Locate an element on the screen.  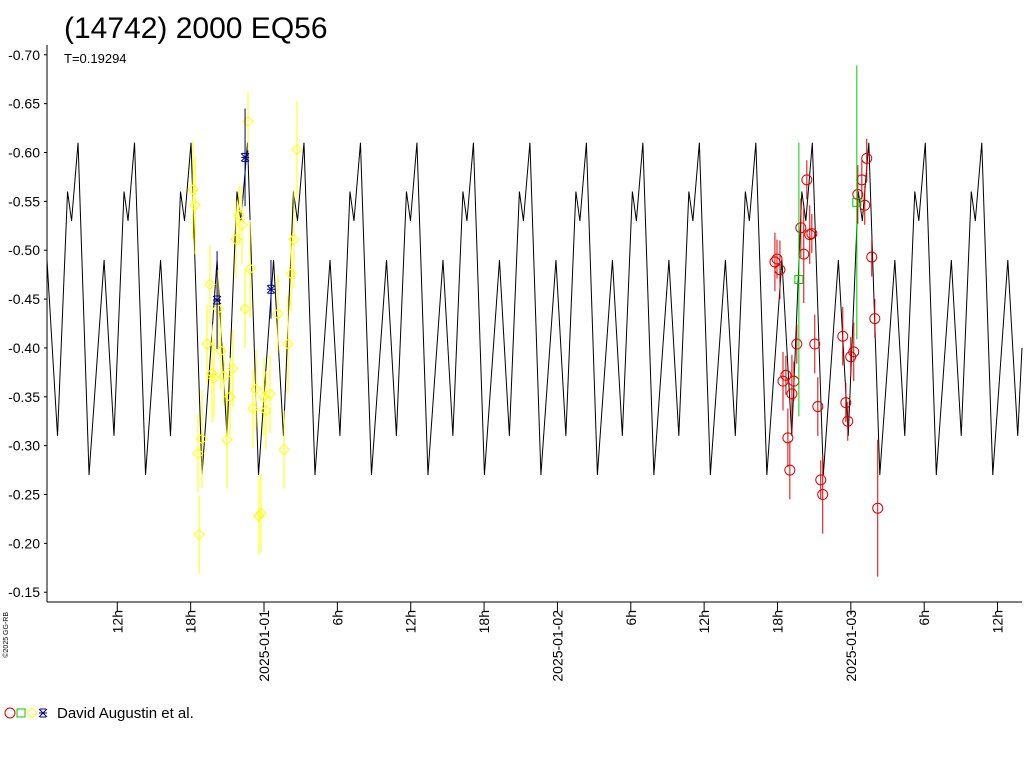
y-tick-label: -0.20 is located at coordinates (24, 543).